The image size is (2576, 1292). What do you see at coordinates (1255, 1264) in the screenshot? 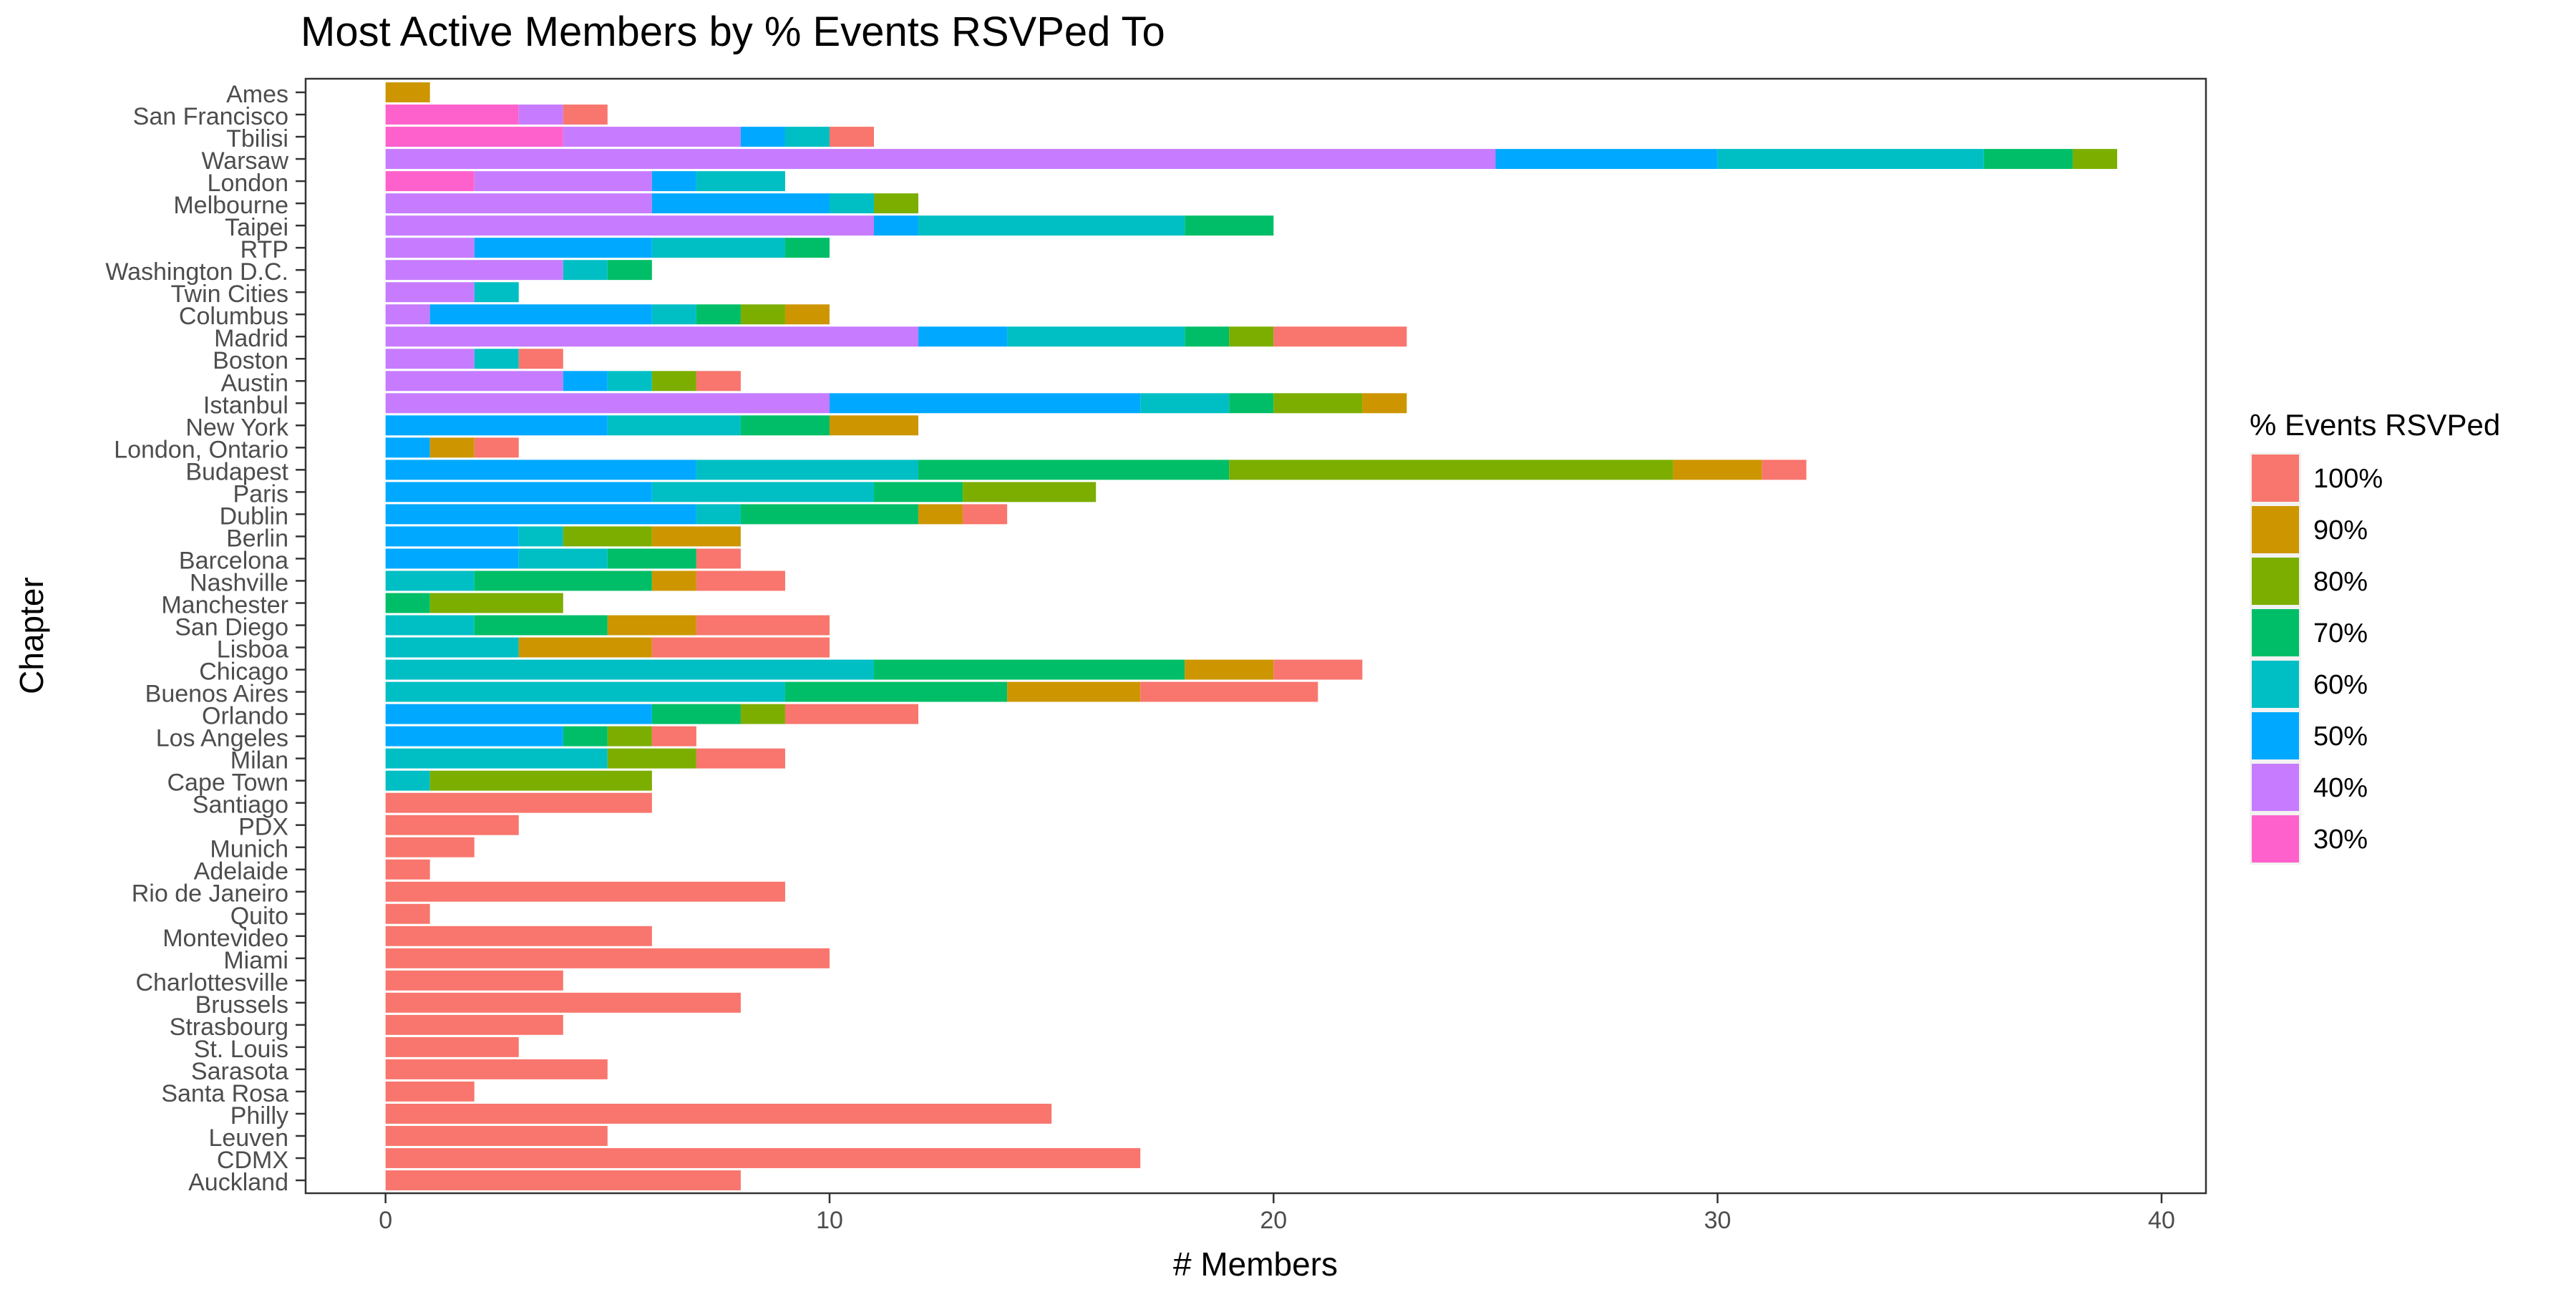
I see `x-axis-title: # Members` at bounding box center [1255, 1264].